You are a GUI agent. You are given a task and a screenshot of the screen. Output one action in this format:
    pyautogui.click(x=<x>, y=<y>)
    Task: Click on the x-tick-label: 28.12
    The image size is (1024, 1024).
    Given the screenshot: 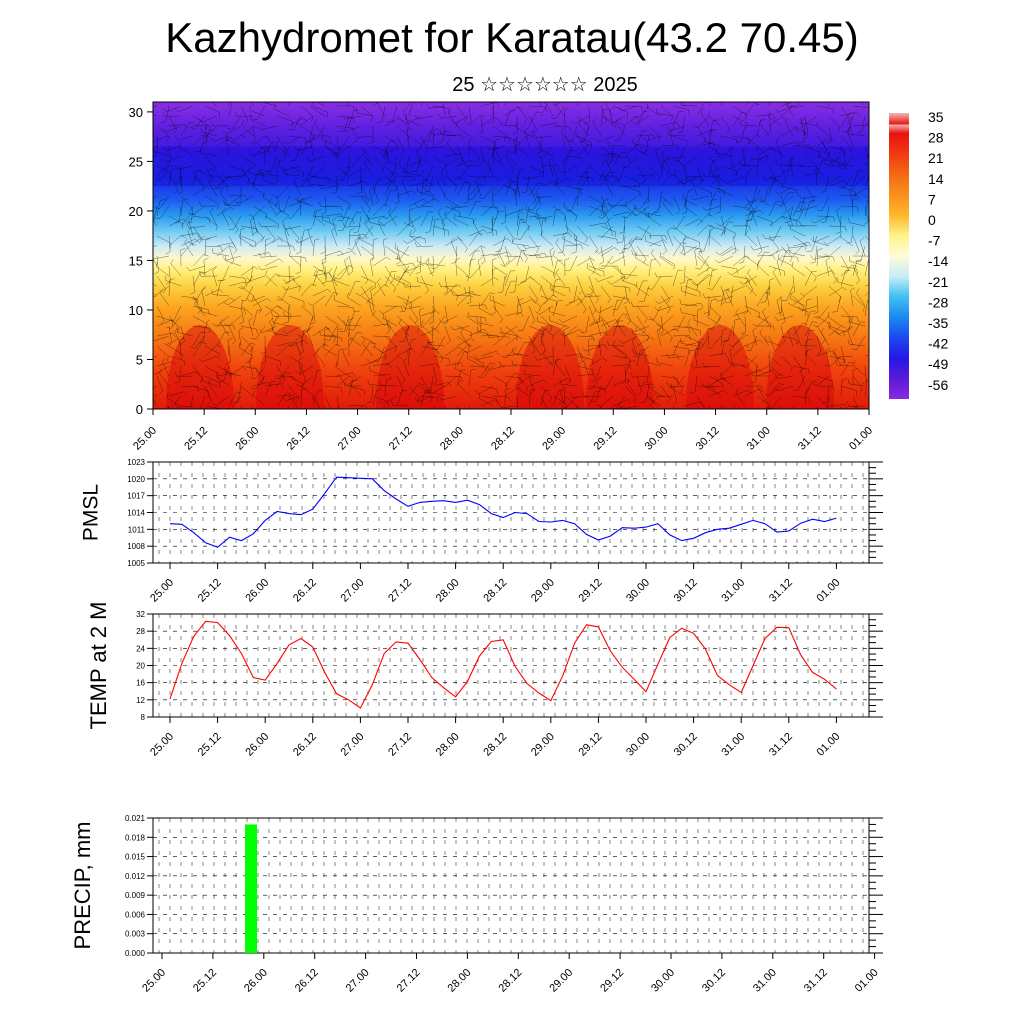 What is the action you would take?
    pyautogui.click(x=510, y=981)
    